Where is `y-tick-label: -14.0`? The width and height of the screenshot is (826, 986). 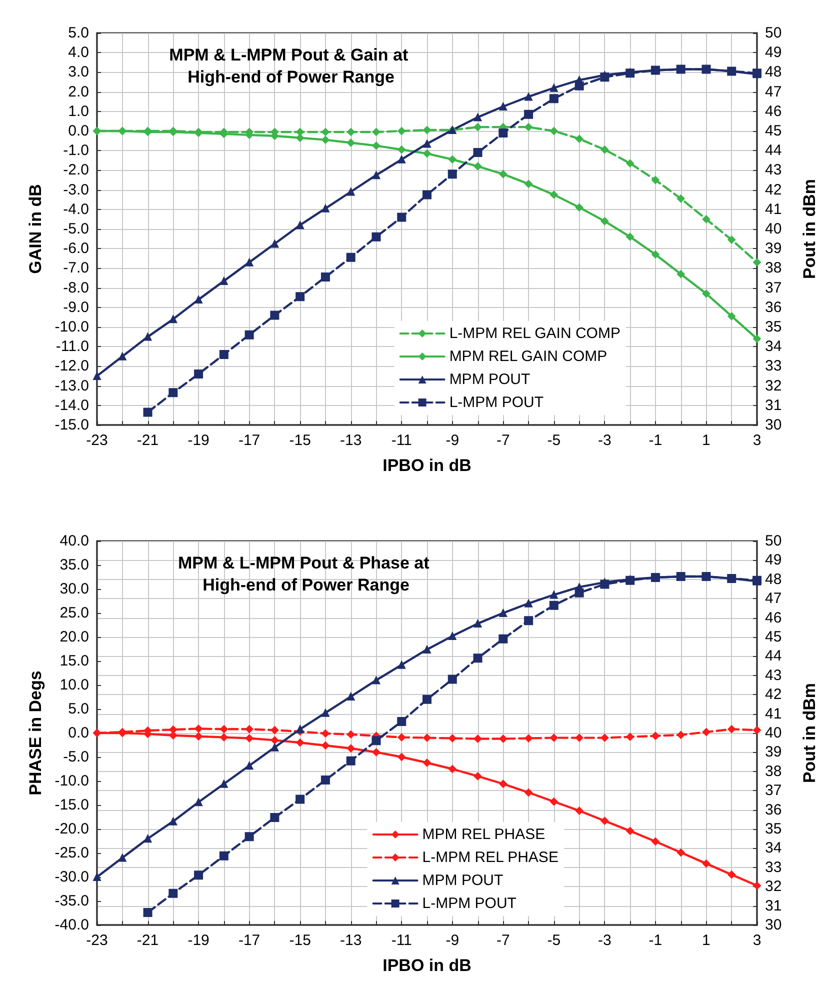
y-tick-label: -14.0 is located at coordinates (71, 405).